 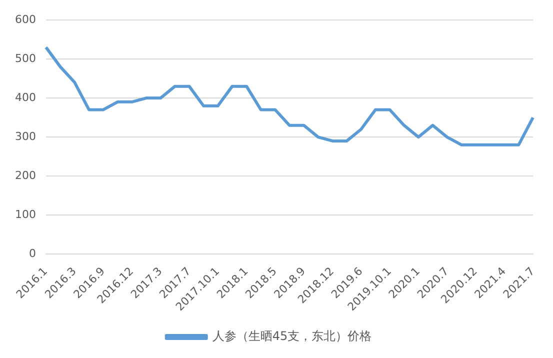 I want to click on y-tick-label: 500, so click(x=25, y=58).